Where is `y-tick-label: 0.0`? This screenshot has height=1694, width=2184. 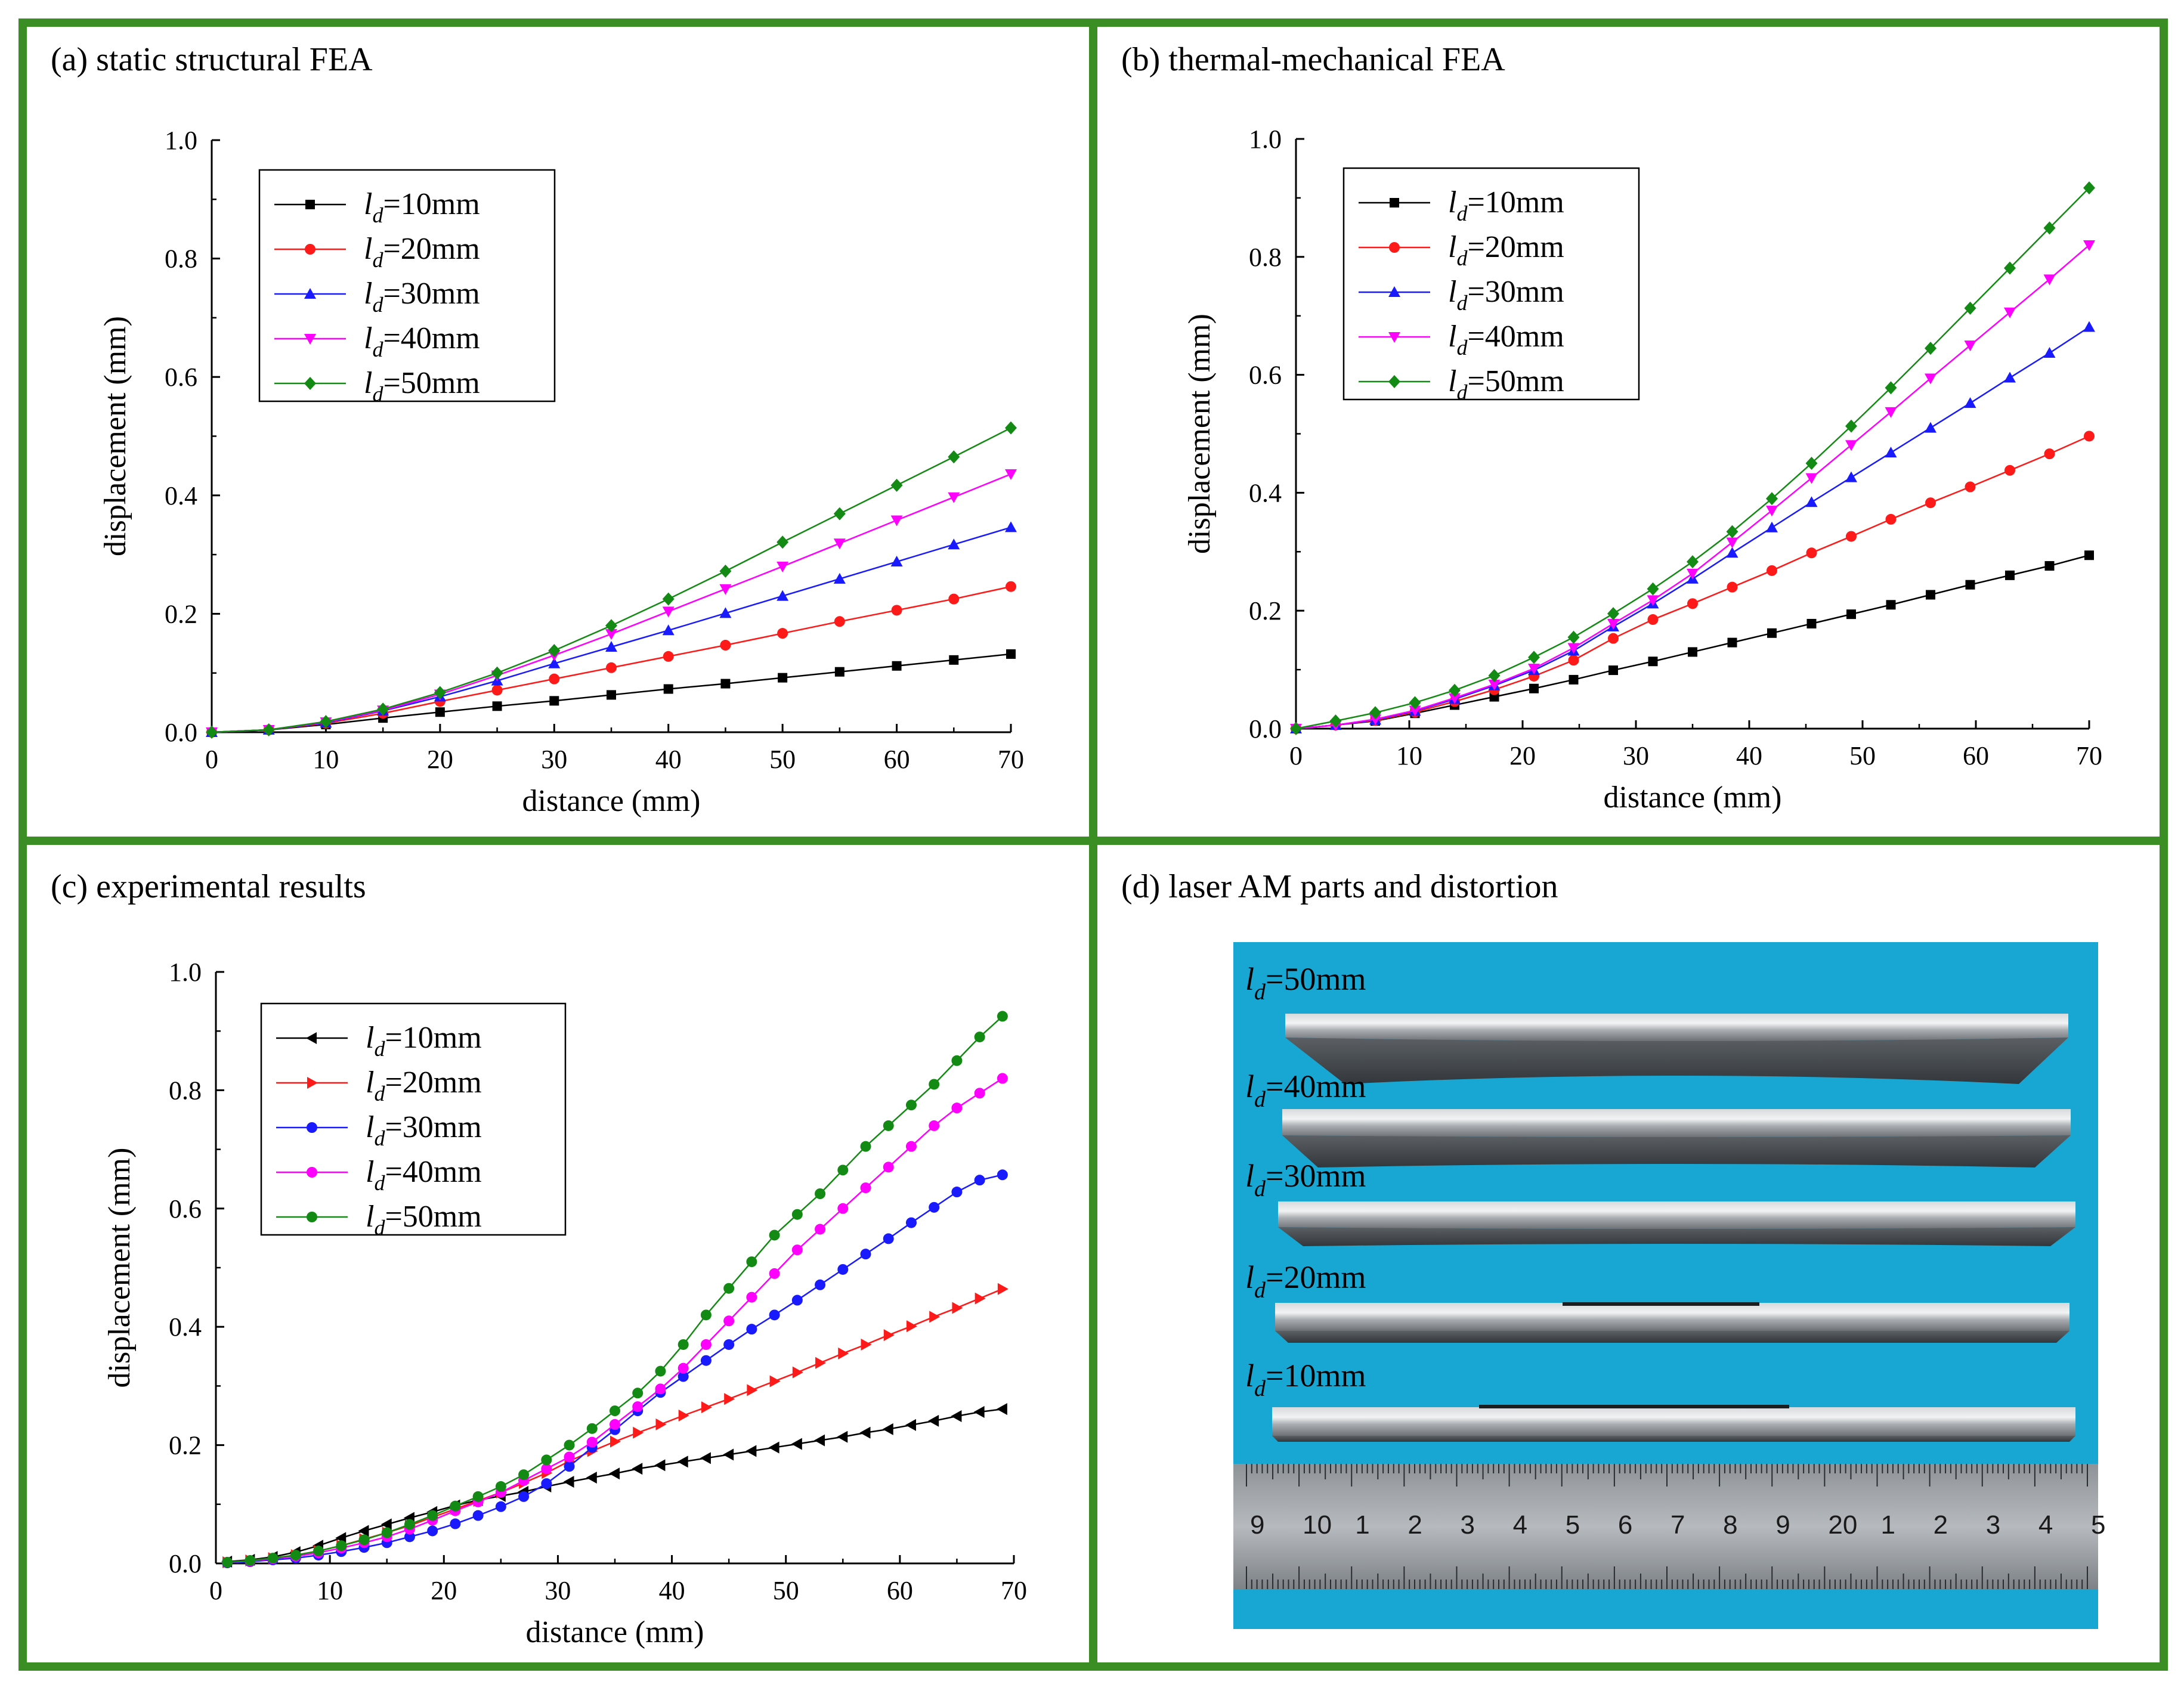 y-tick-label: 0.0 is located at coordinates (1265, 729).